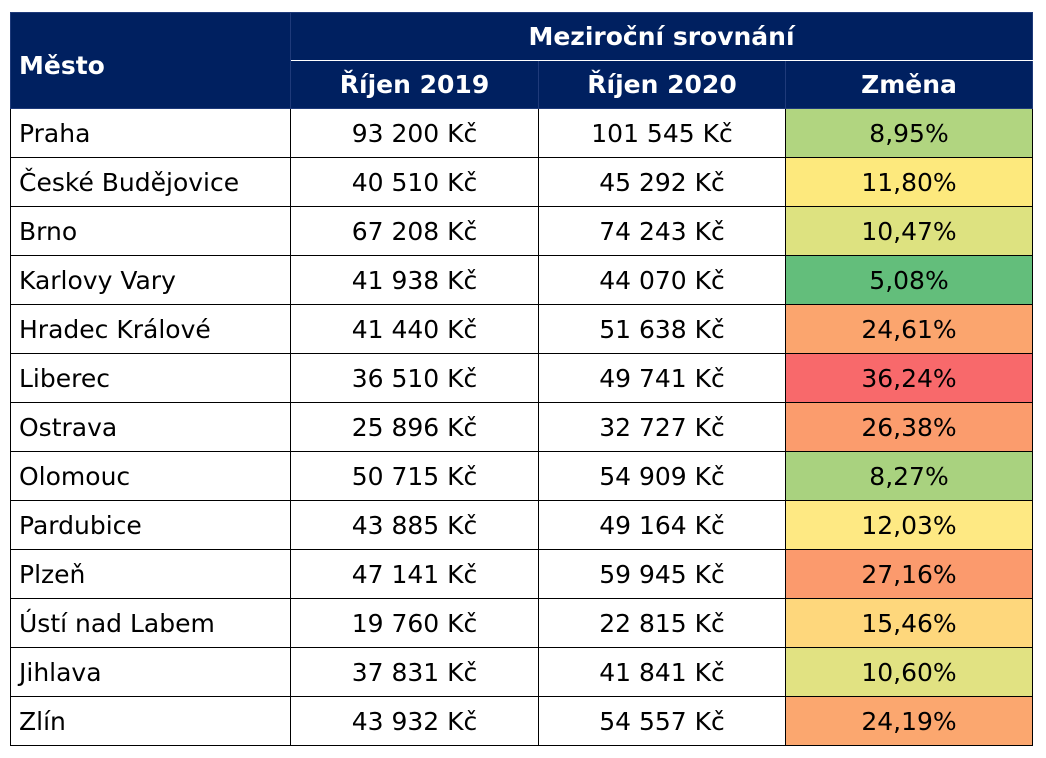  What do you see at coordinates (414, 427) in the screenshot?
I see `october-2019-value: 25 896 Kč` at bounding box center [414, 427].